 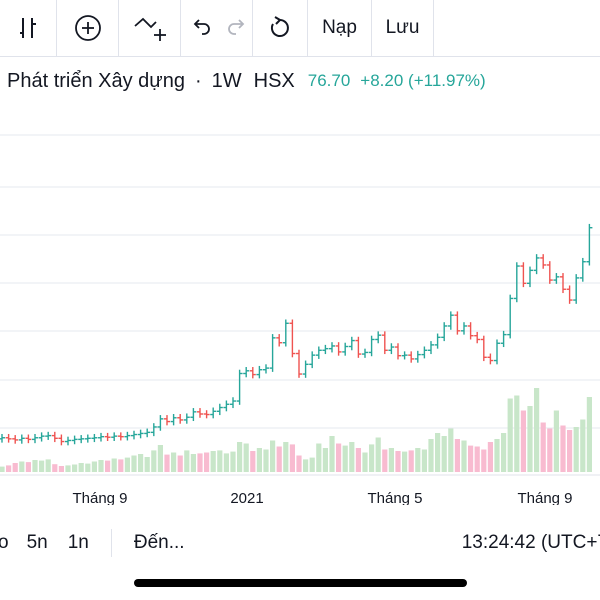 I want to click on toolbar: Nạp Lưu, so click(x=300, y=28).